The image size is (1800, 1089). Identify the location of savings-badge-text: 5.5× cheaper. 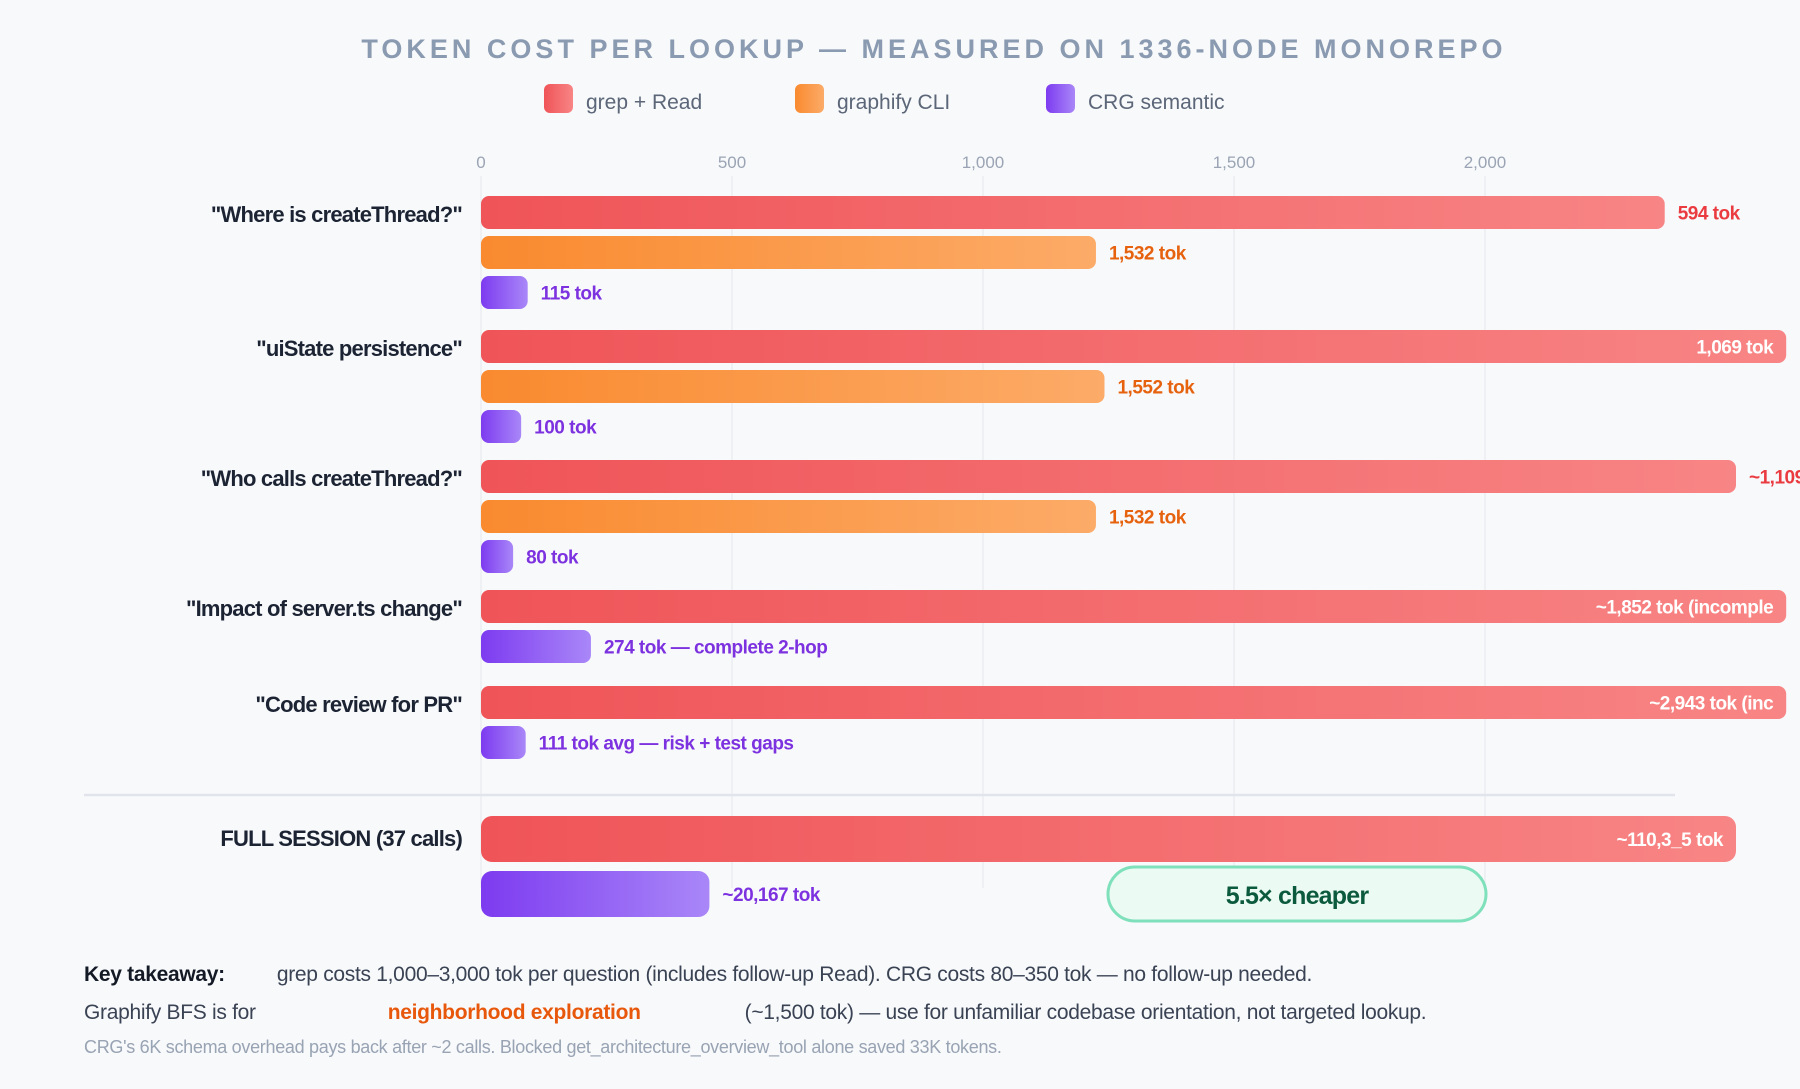
(1298, 896).